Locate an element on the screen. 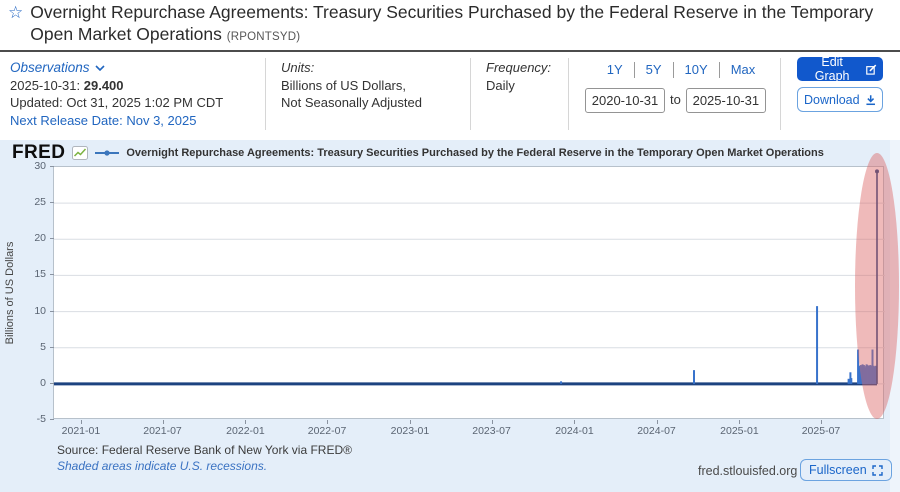 This screenshot has height=492, width=900. x-tick-label: 2023-07 is located at coordinates (491, 431).